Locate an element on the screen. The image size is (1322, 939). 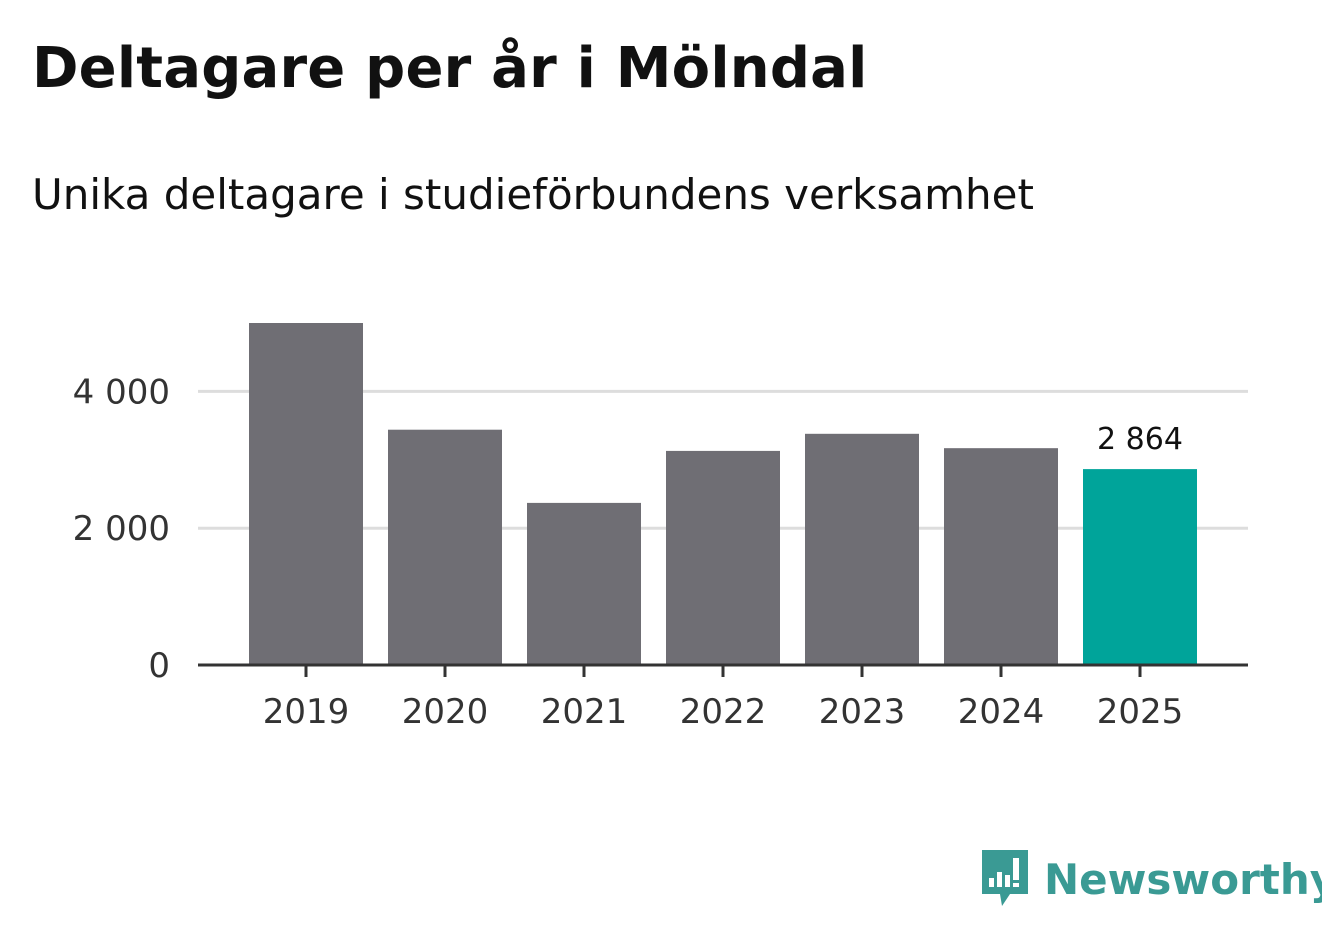
x-tick-label-2024: 2024 is located at coordinates (1001, 712).